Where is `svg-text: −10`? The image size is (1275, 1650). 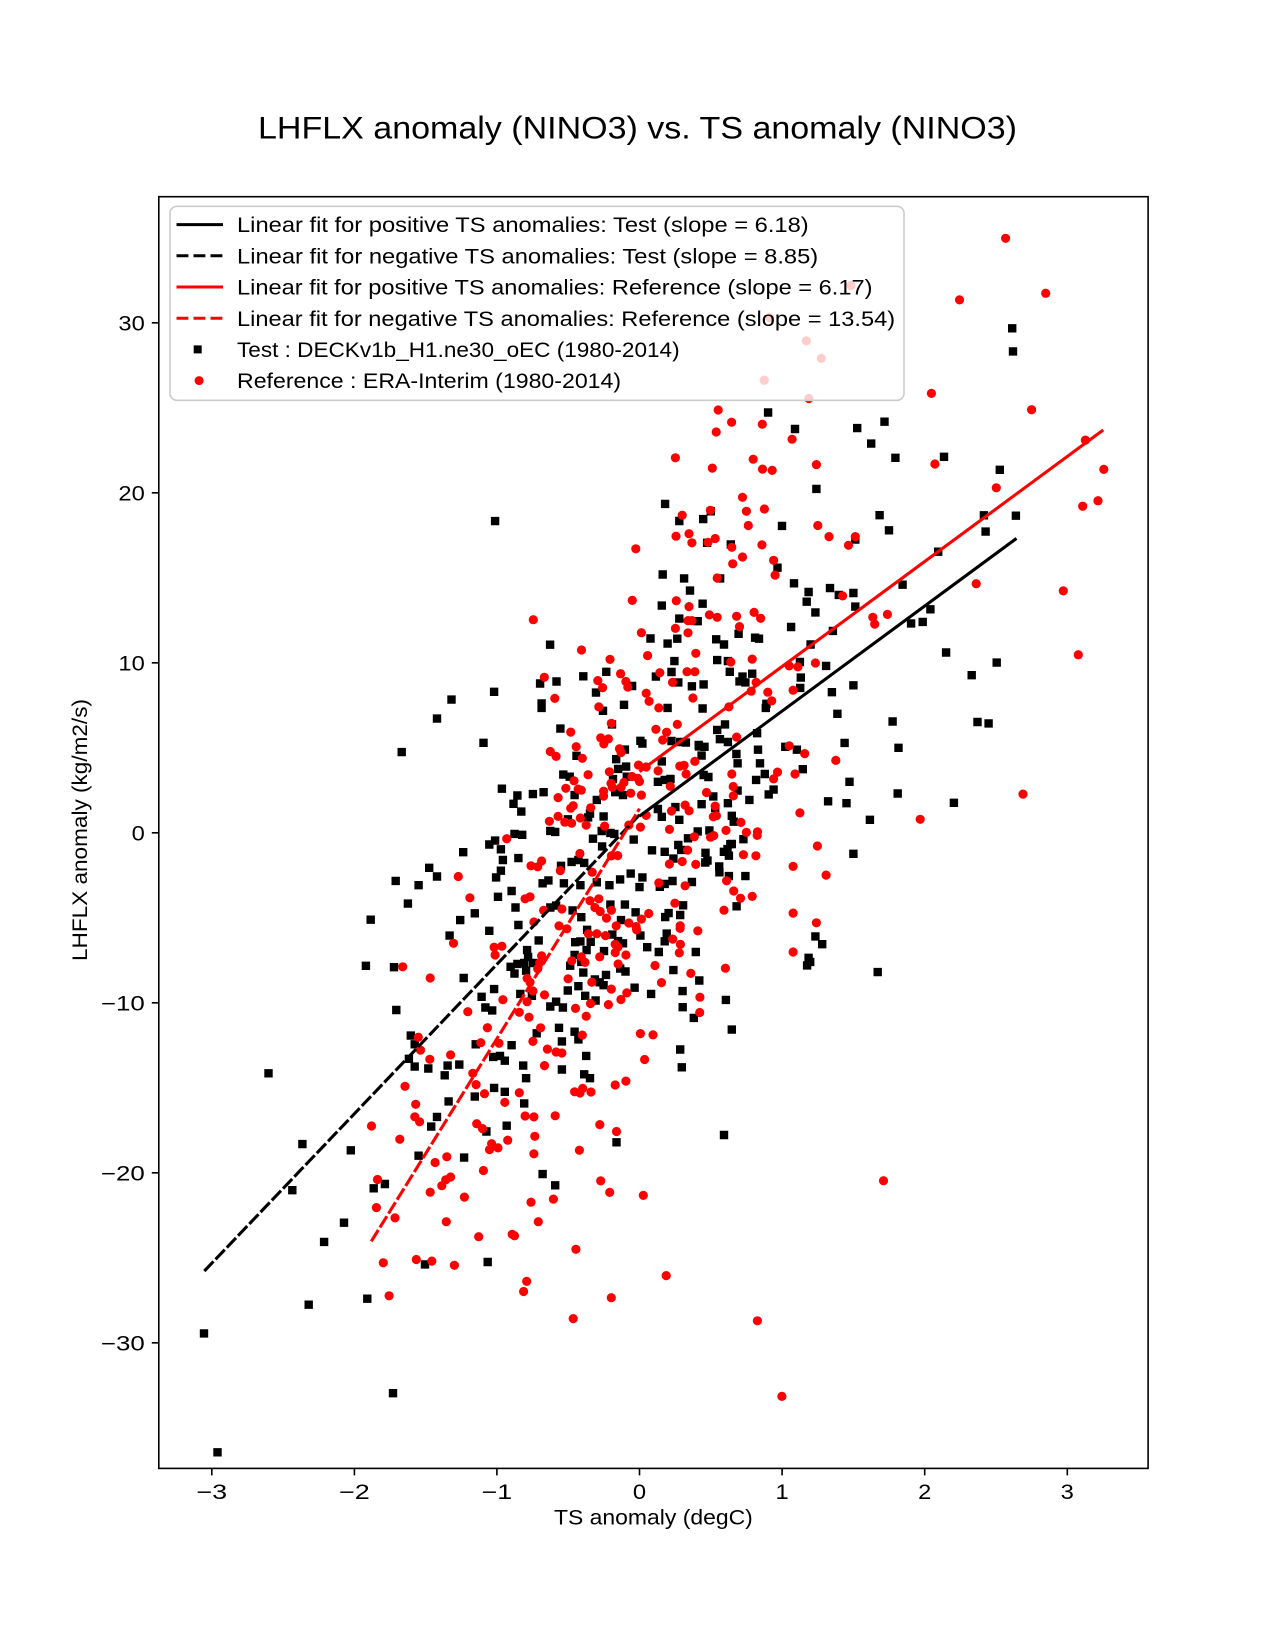 svg-text: −10 is located at coordinates (123, 1003).